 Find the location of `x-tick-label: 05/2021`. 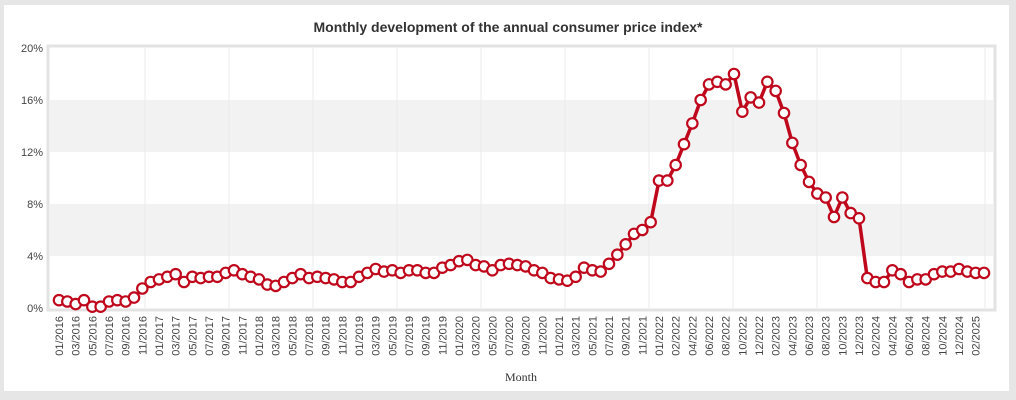

x-tick-label: 05/2021 is located at coordinates (593, 336).